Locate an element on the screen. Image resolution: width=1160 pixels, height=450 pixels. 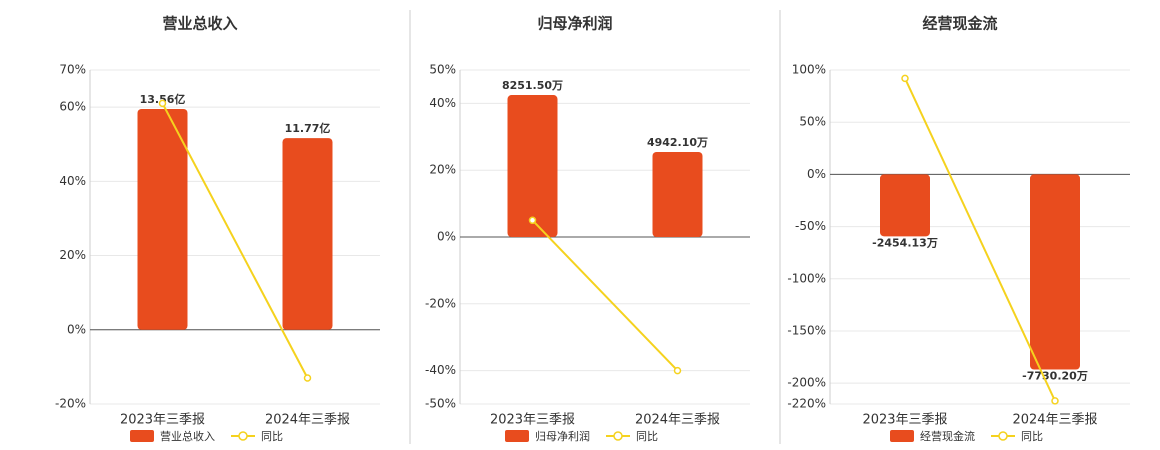
y-tick-label: -220% is located at coordinates (806, 404).